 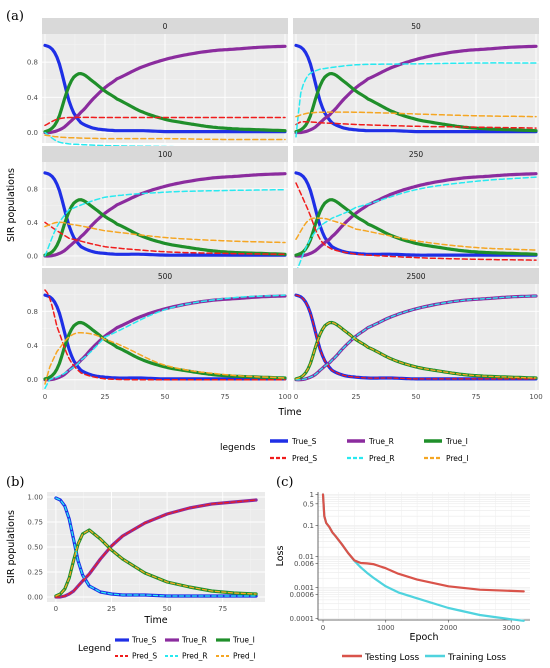 What do you see at coordinates (238, 448) in the screenshot?
I see `legend-title-a: legends` at bounding box center [238, 448].